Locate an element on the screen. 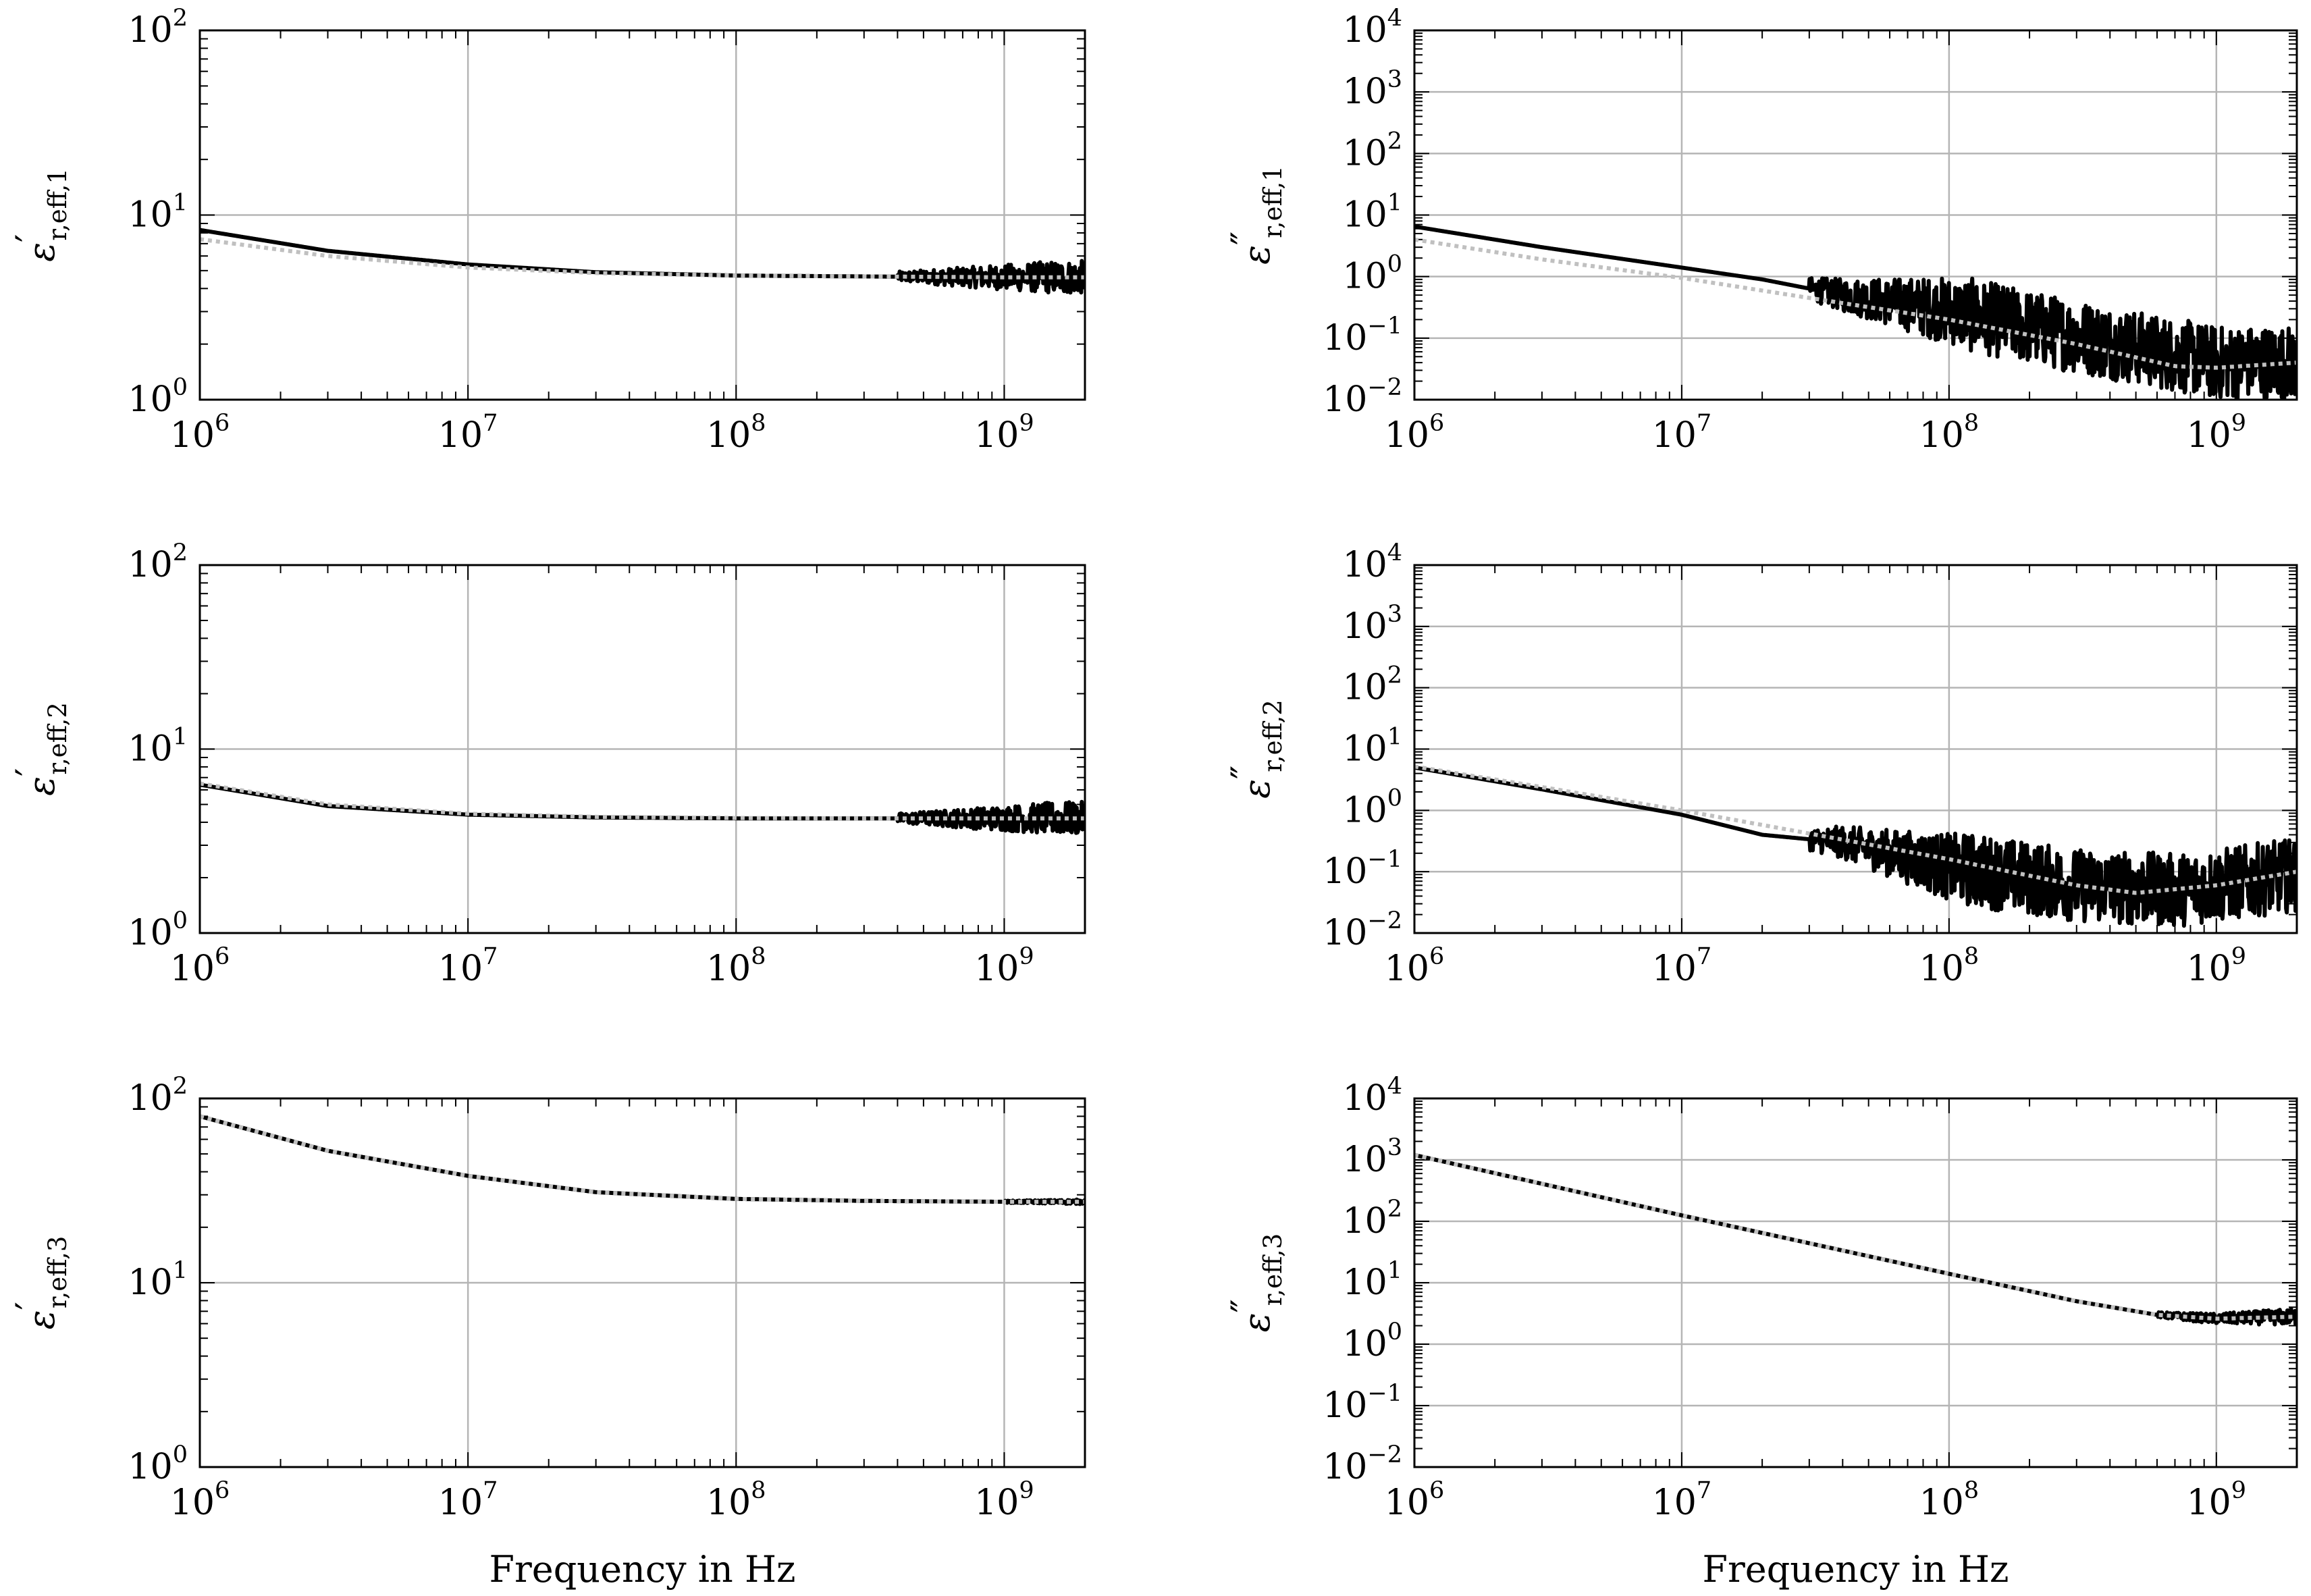 The width and height of the screenshot is (2311, 1596). y-axis-label: ε′r,eff,2 is located at coordinates (40, 749).